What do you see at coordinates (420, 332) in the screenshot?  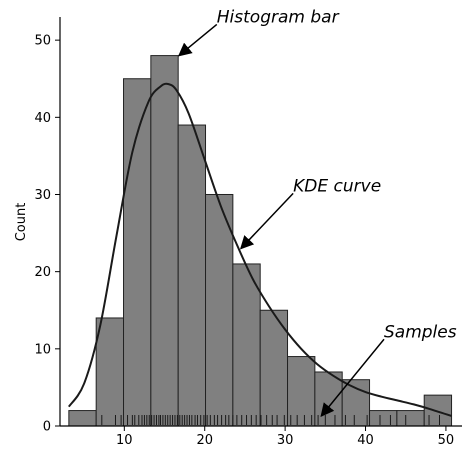 I see `annotation-label: Samples` at bounding box center [420, 332].